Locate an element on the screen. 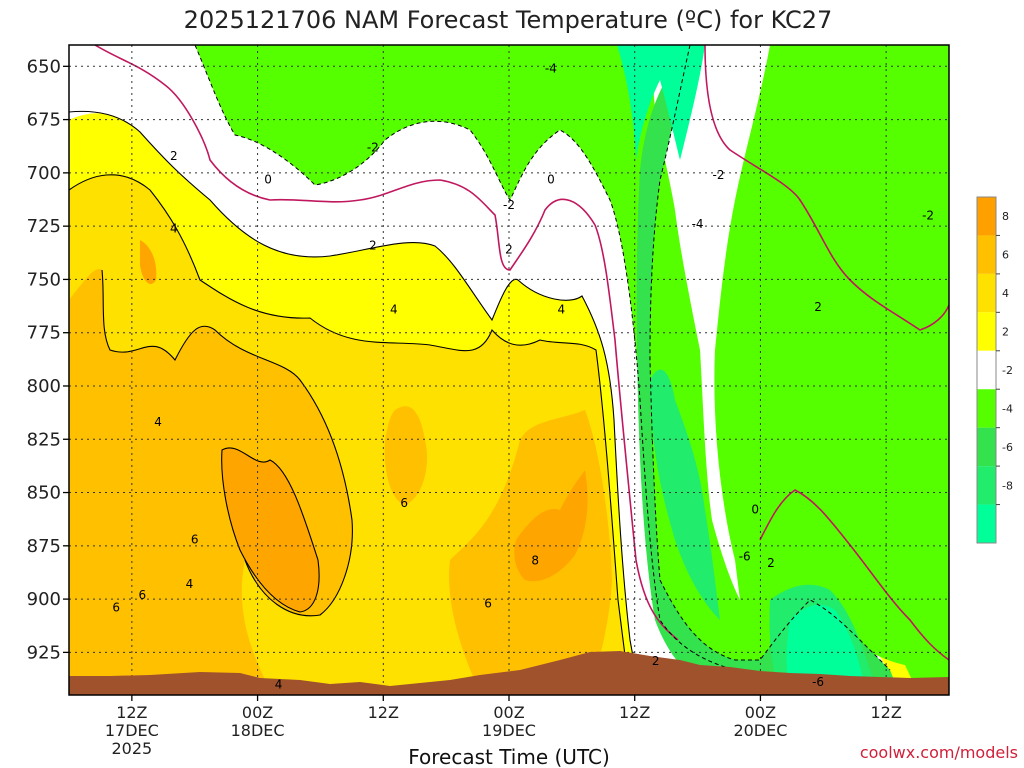 Image resolution: width=1024 pixels, height=768 pixels. y-axis: 650 675 700 725 750 775 800 825 850 875 900 925 is located at coordinates (48, 359).